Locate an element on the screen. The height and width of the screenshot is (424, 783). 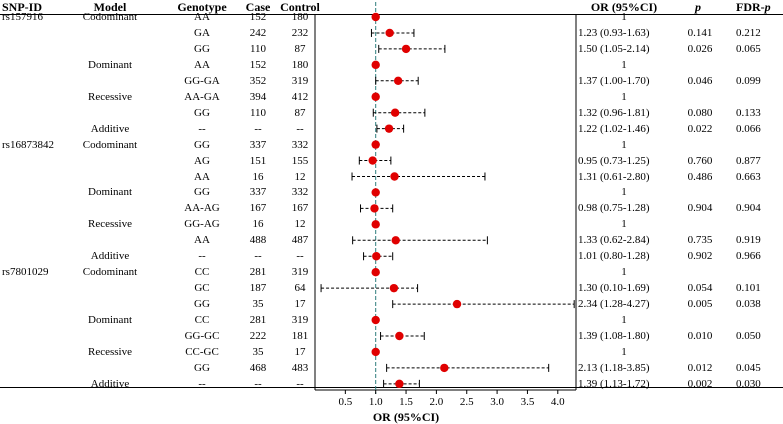
cell-p: 0.002 is located at coordinates (700, 383).